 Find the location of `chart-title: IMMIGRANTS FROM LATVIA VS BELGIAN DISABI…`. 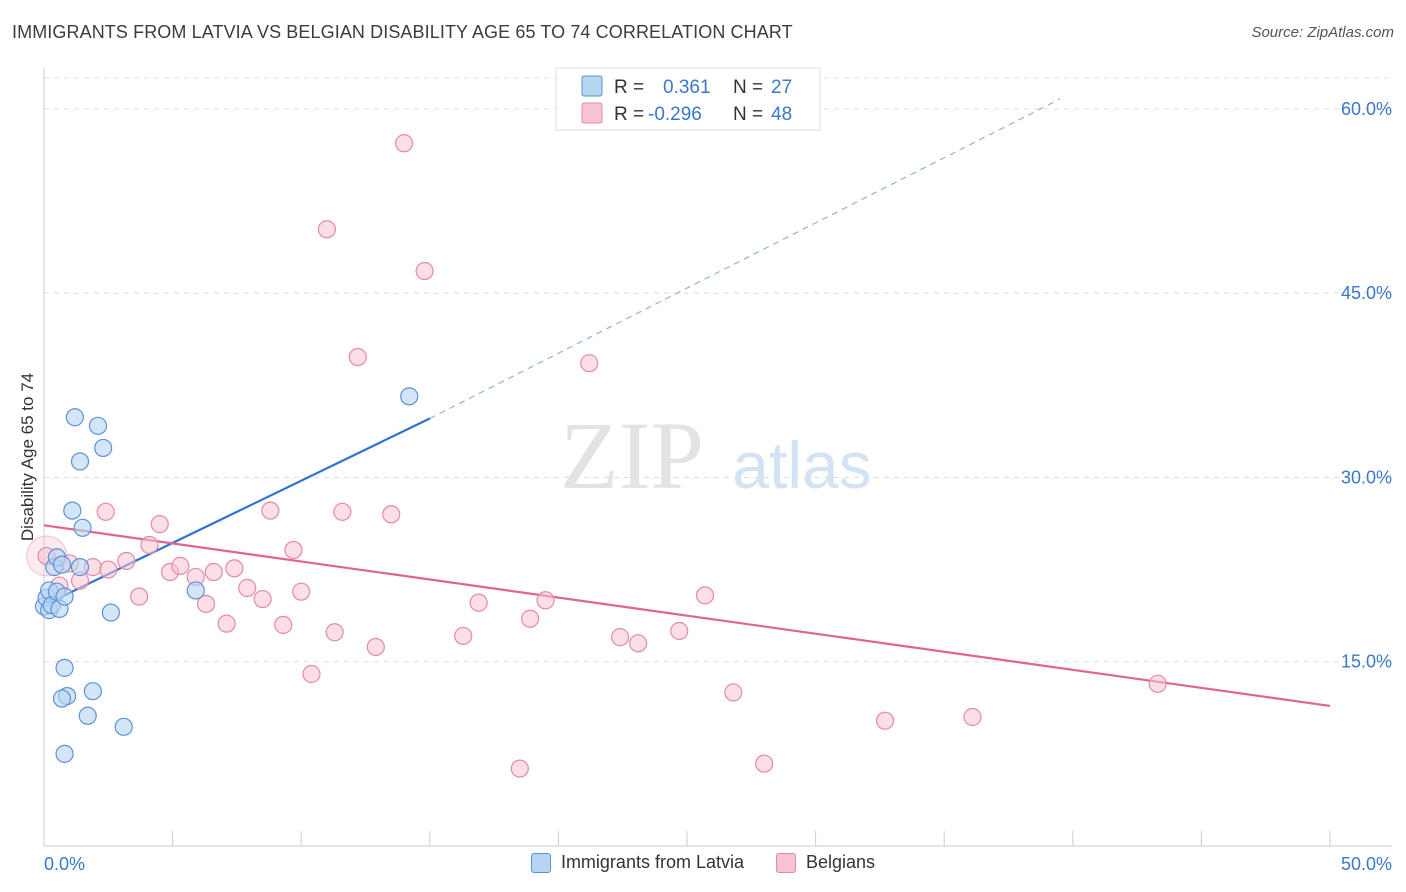

chart-title: IMMIGRANTS FROM LATVIA VS BELGIAN DISABI… is located at coordinates (402, 32).